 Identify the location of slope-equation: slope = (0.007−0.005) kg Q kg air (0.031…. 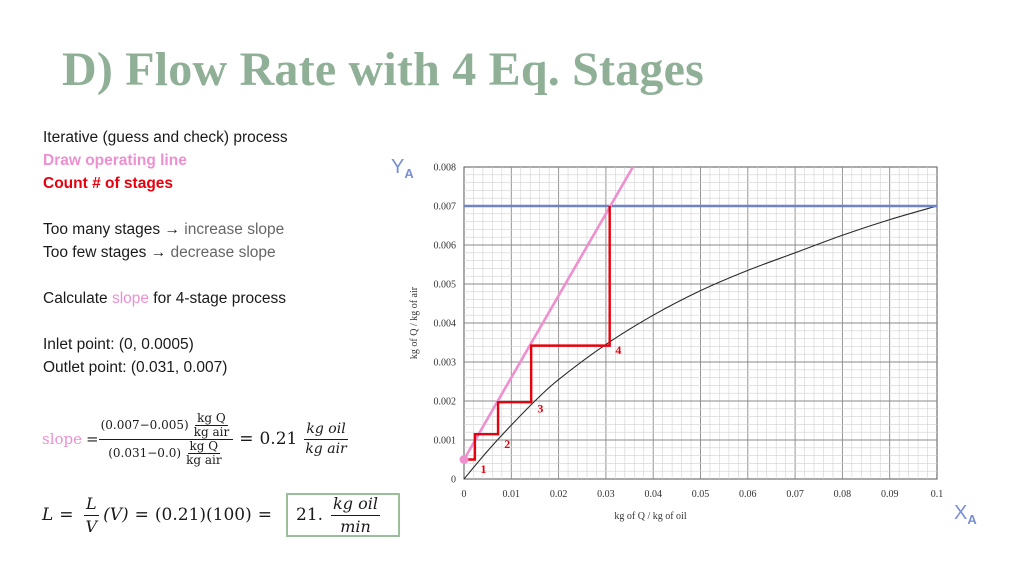
(195, 439).